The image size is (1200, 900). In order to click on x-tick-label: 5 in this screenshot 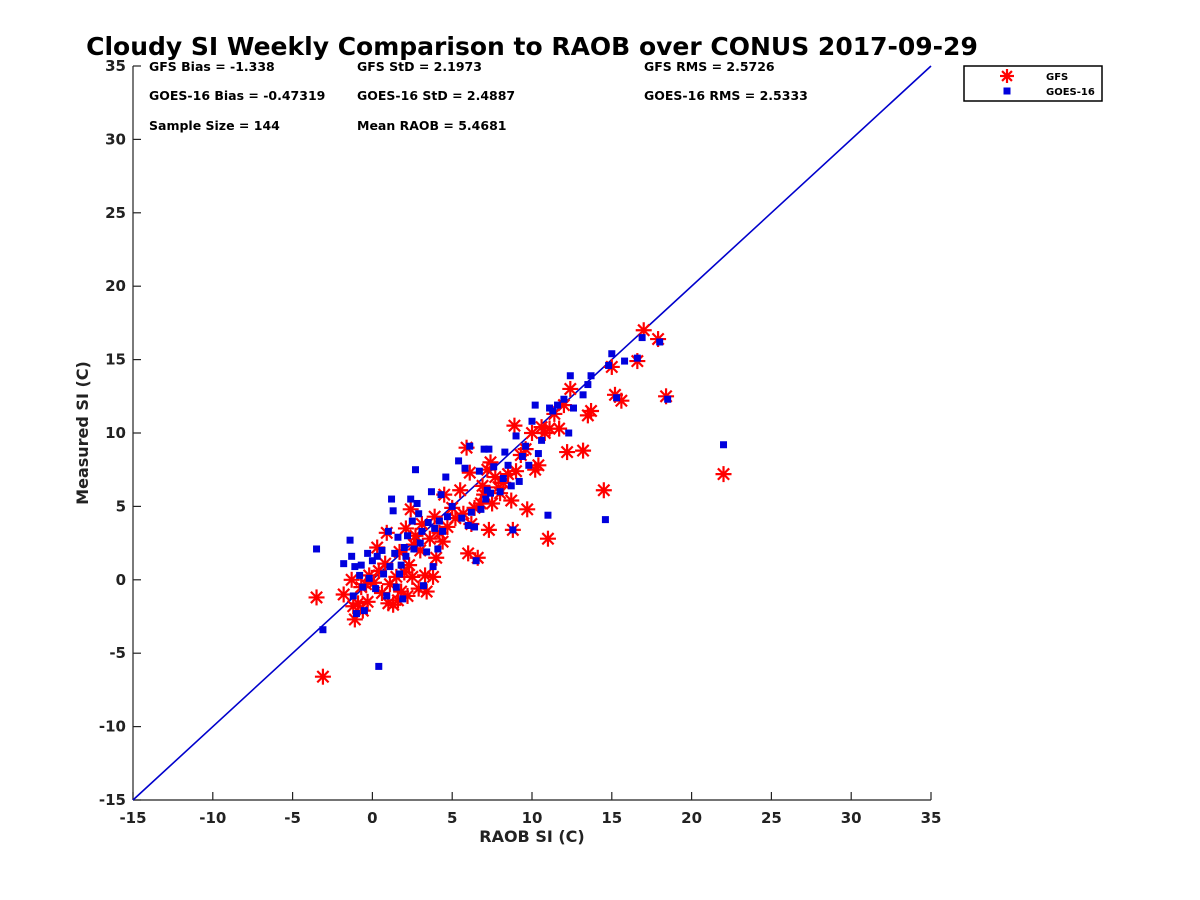, I will do `click(452, 818)`.